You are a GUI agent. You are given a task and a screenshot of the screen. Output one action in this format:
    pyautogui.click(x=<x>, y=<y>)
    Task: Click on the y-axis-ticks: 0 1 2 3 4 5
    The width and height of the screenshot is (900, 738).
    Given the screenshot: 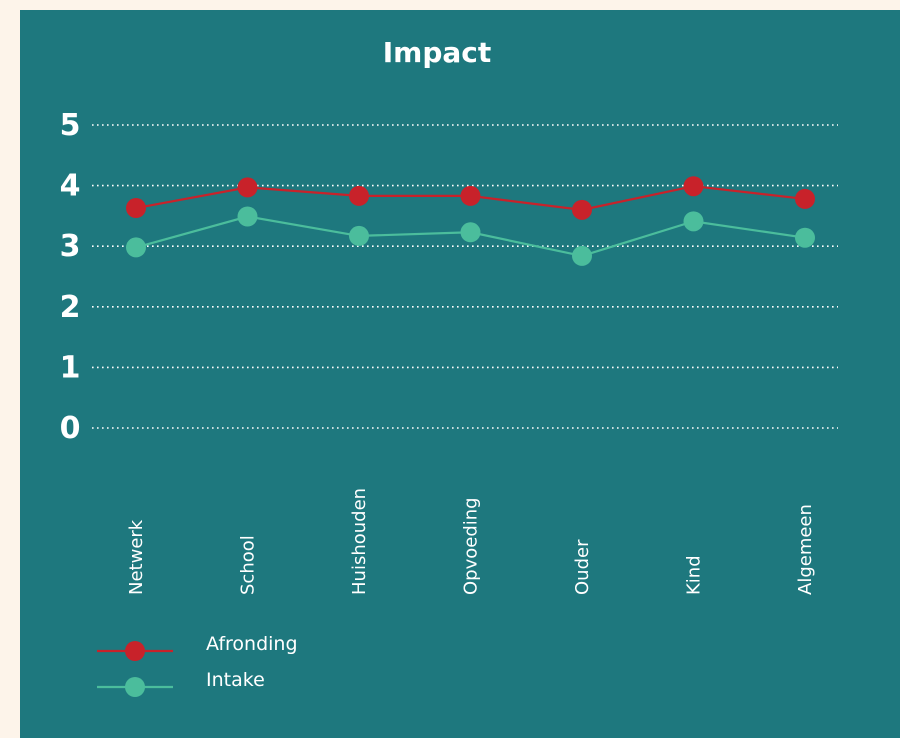 What is the action you would take?
    pyautogui.click(x=70, y=277)
    